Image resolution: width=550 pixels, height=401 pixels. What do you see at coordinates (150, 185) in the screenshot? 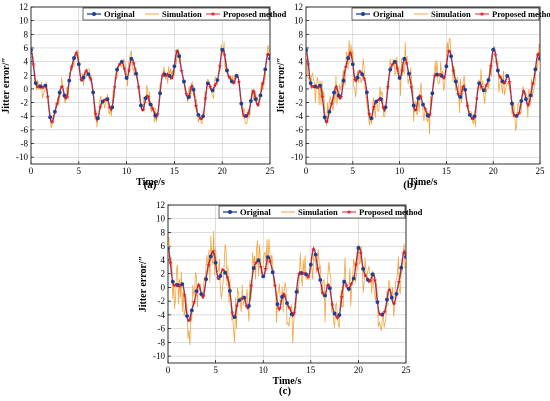
I see `panel-label: (a)` at bounding box center [150, 185].